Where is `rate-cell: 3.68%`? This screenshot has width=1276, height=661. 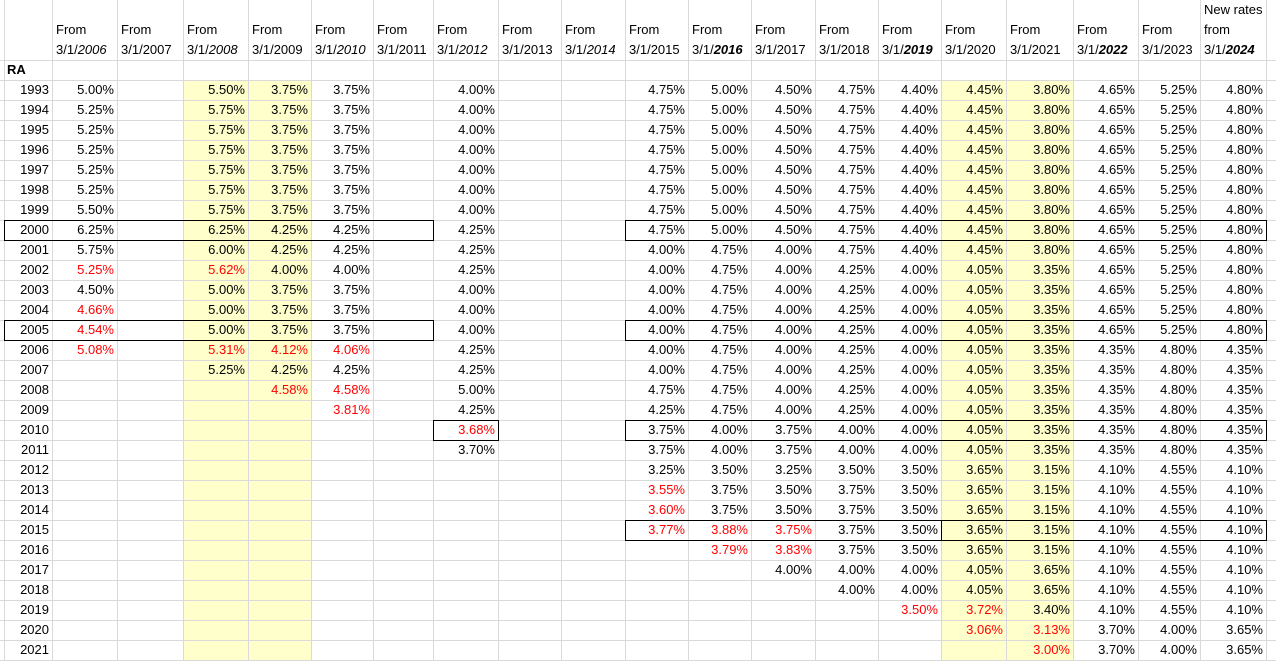 rate-cell: 3.68% is located at coordinates (476, 429).